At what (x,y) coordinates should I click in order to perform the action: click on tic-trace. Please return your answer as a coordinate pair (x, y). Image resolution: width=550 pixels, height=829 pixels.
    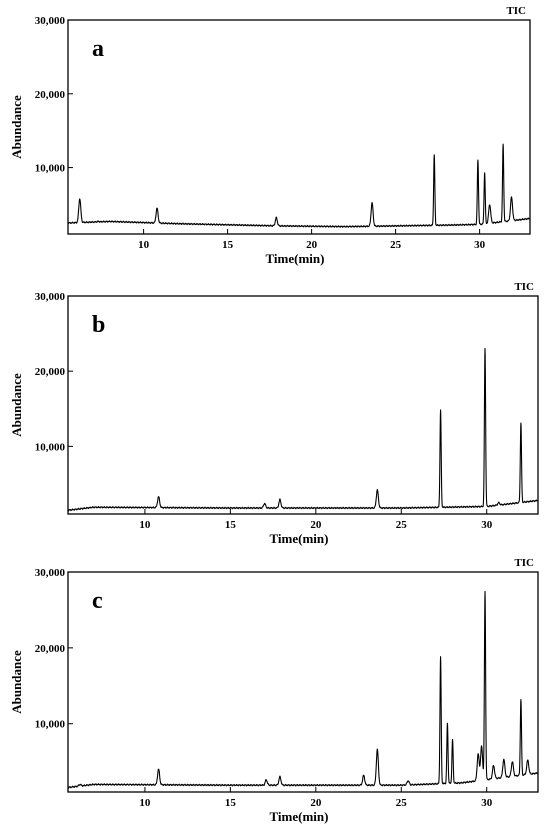
    Looking at the image, I should click on (299, 185).